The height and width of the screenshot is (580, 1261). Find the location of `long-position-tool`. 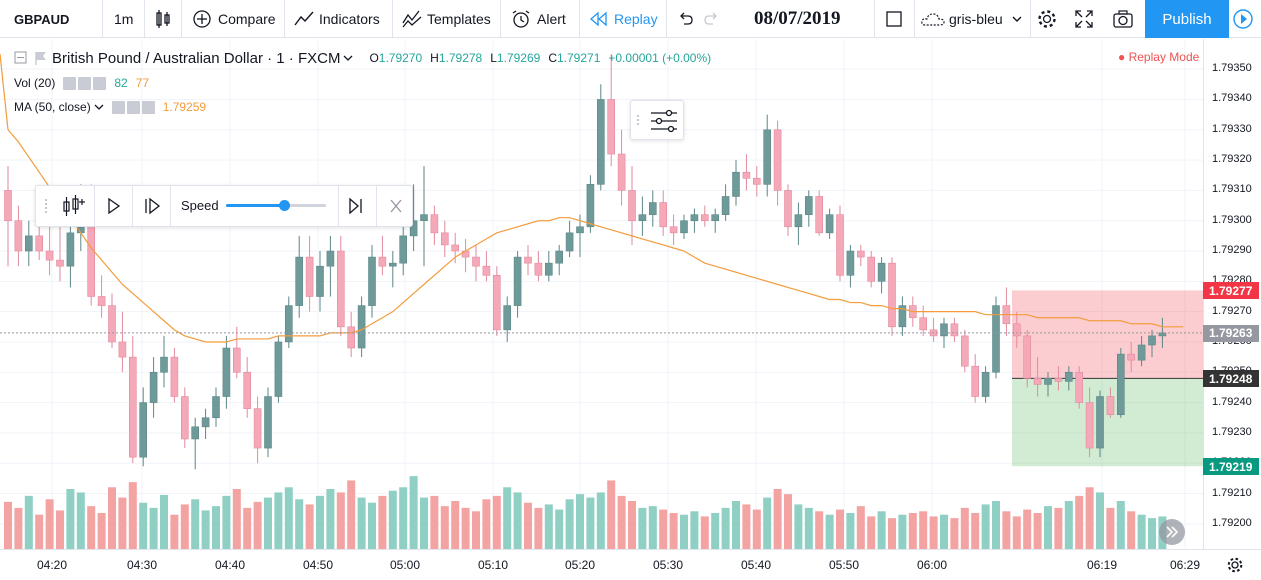

long-position-tool is located at coordinates (1107, 378).